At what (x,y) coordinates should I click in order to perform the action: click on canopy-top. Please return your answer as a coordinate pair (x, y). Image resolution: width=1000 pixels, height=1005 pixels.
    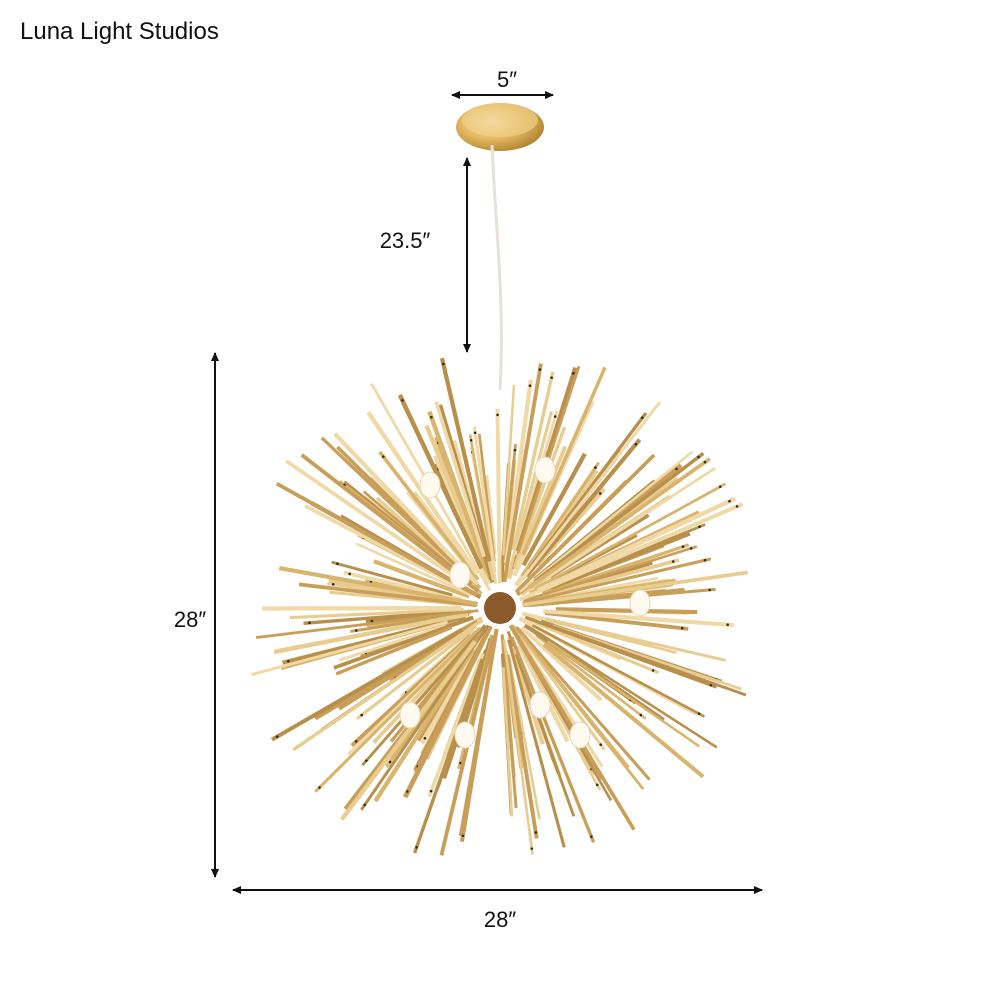
    Looking at the image, I should click on (500, 120).